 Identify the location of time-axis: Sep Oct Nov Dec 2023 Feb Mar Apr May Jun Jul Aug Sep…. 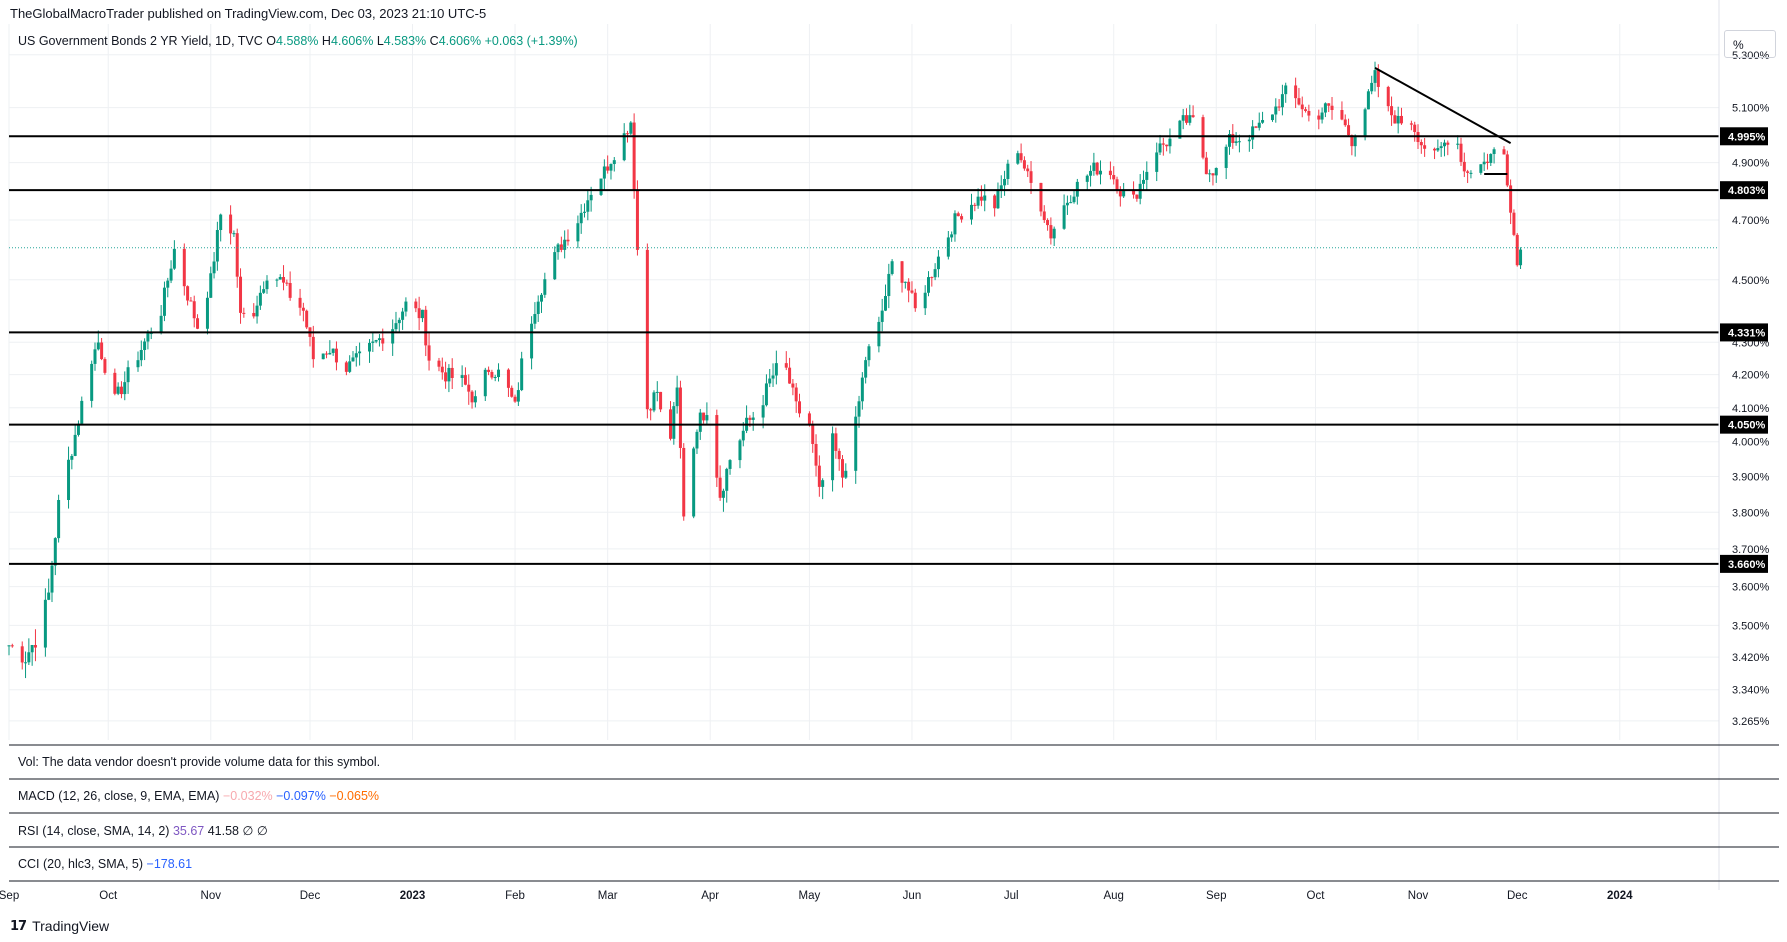
(816, 896).